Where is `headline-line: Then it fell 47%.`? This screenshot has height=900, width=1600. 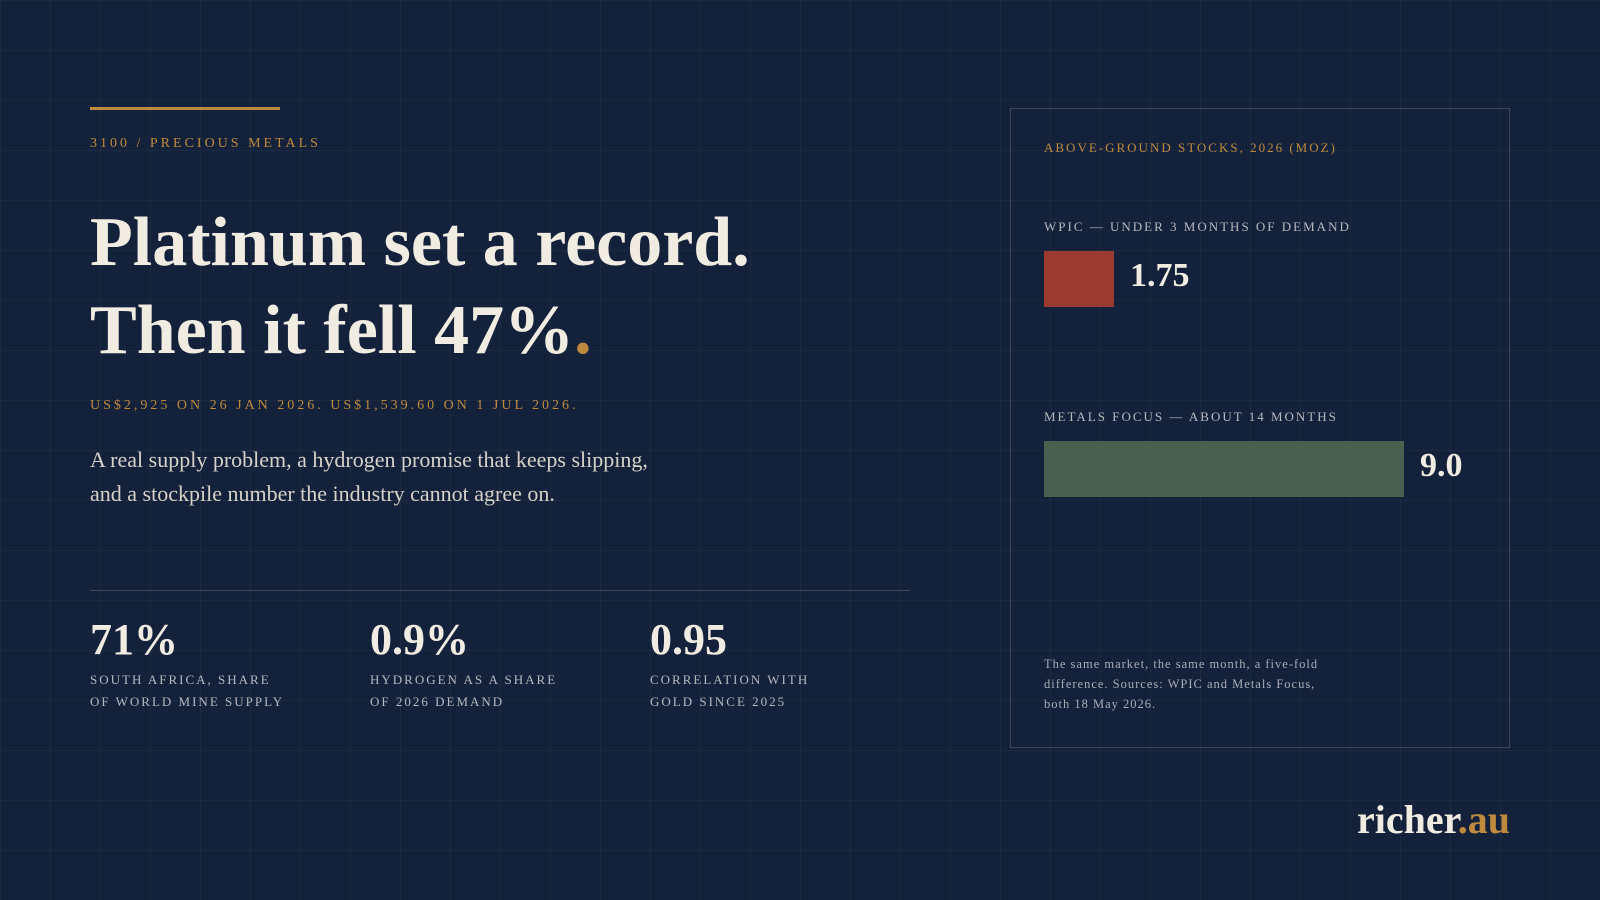 headline-line: Then it fell 47%. is located at coordinates (420, 331).